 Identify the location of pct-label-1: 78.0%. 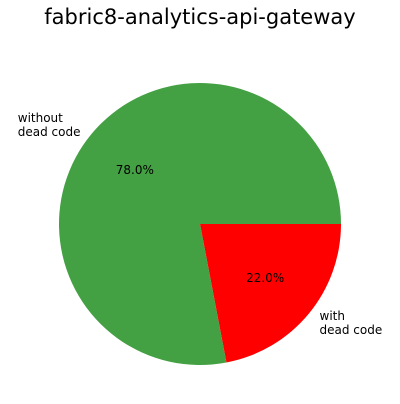
(135, 170).